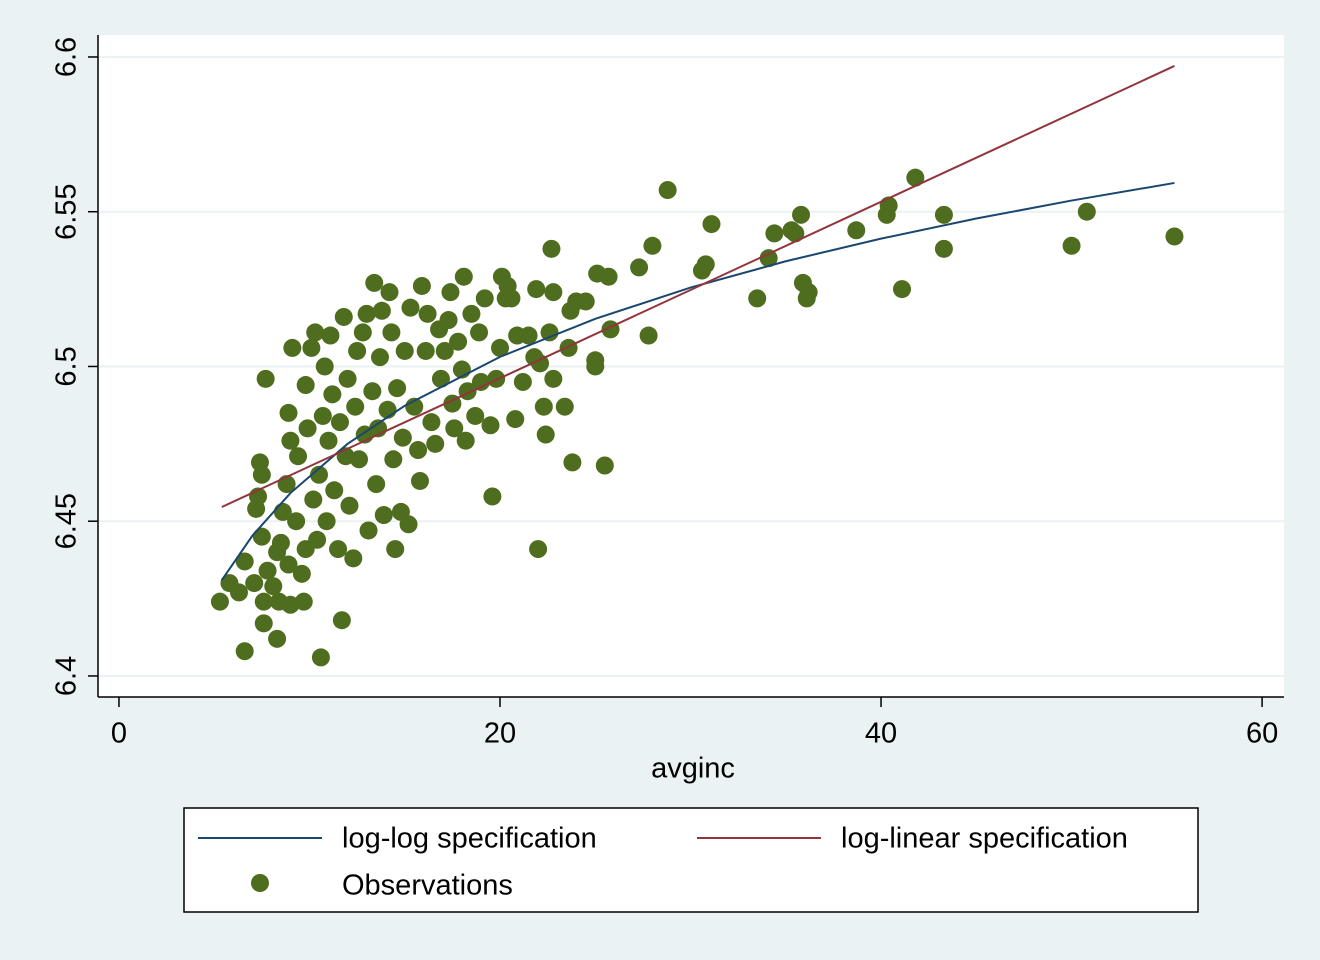 The height and width of the screenshot is (960, 1320). I want to click on y-tick-label: 6.6, so click(67, 57).